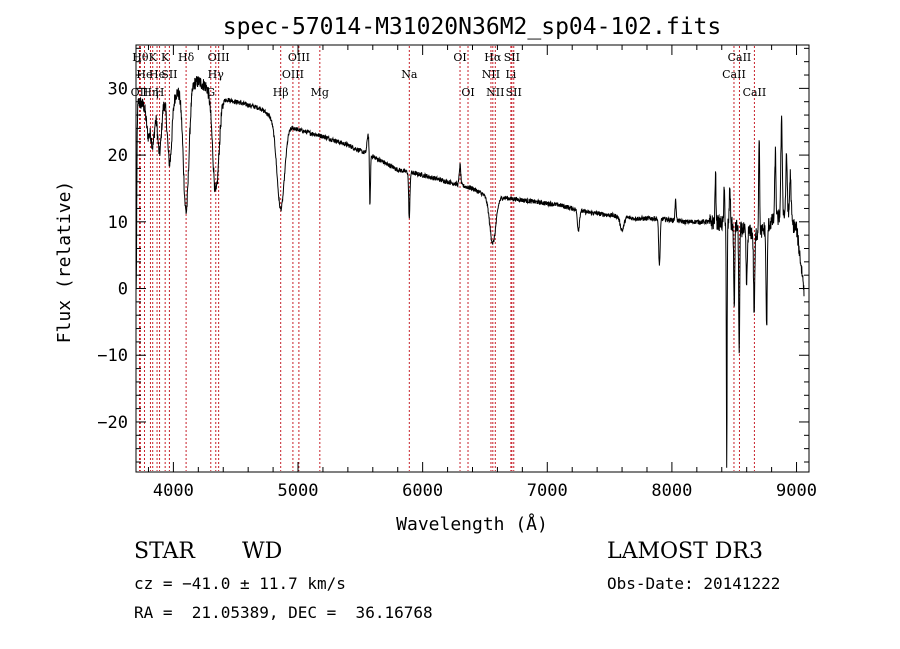 The height and width of the screenshot is (649, 900). Describe the element at coordinates (64, 262) in the screenshot. I see `y-axis-label: Flux (relative)` at that location.